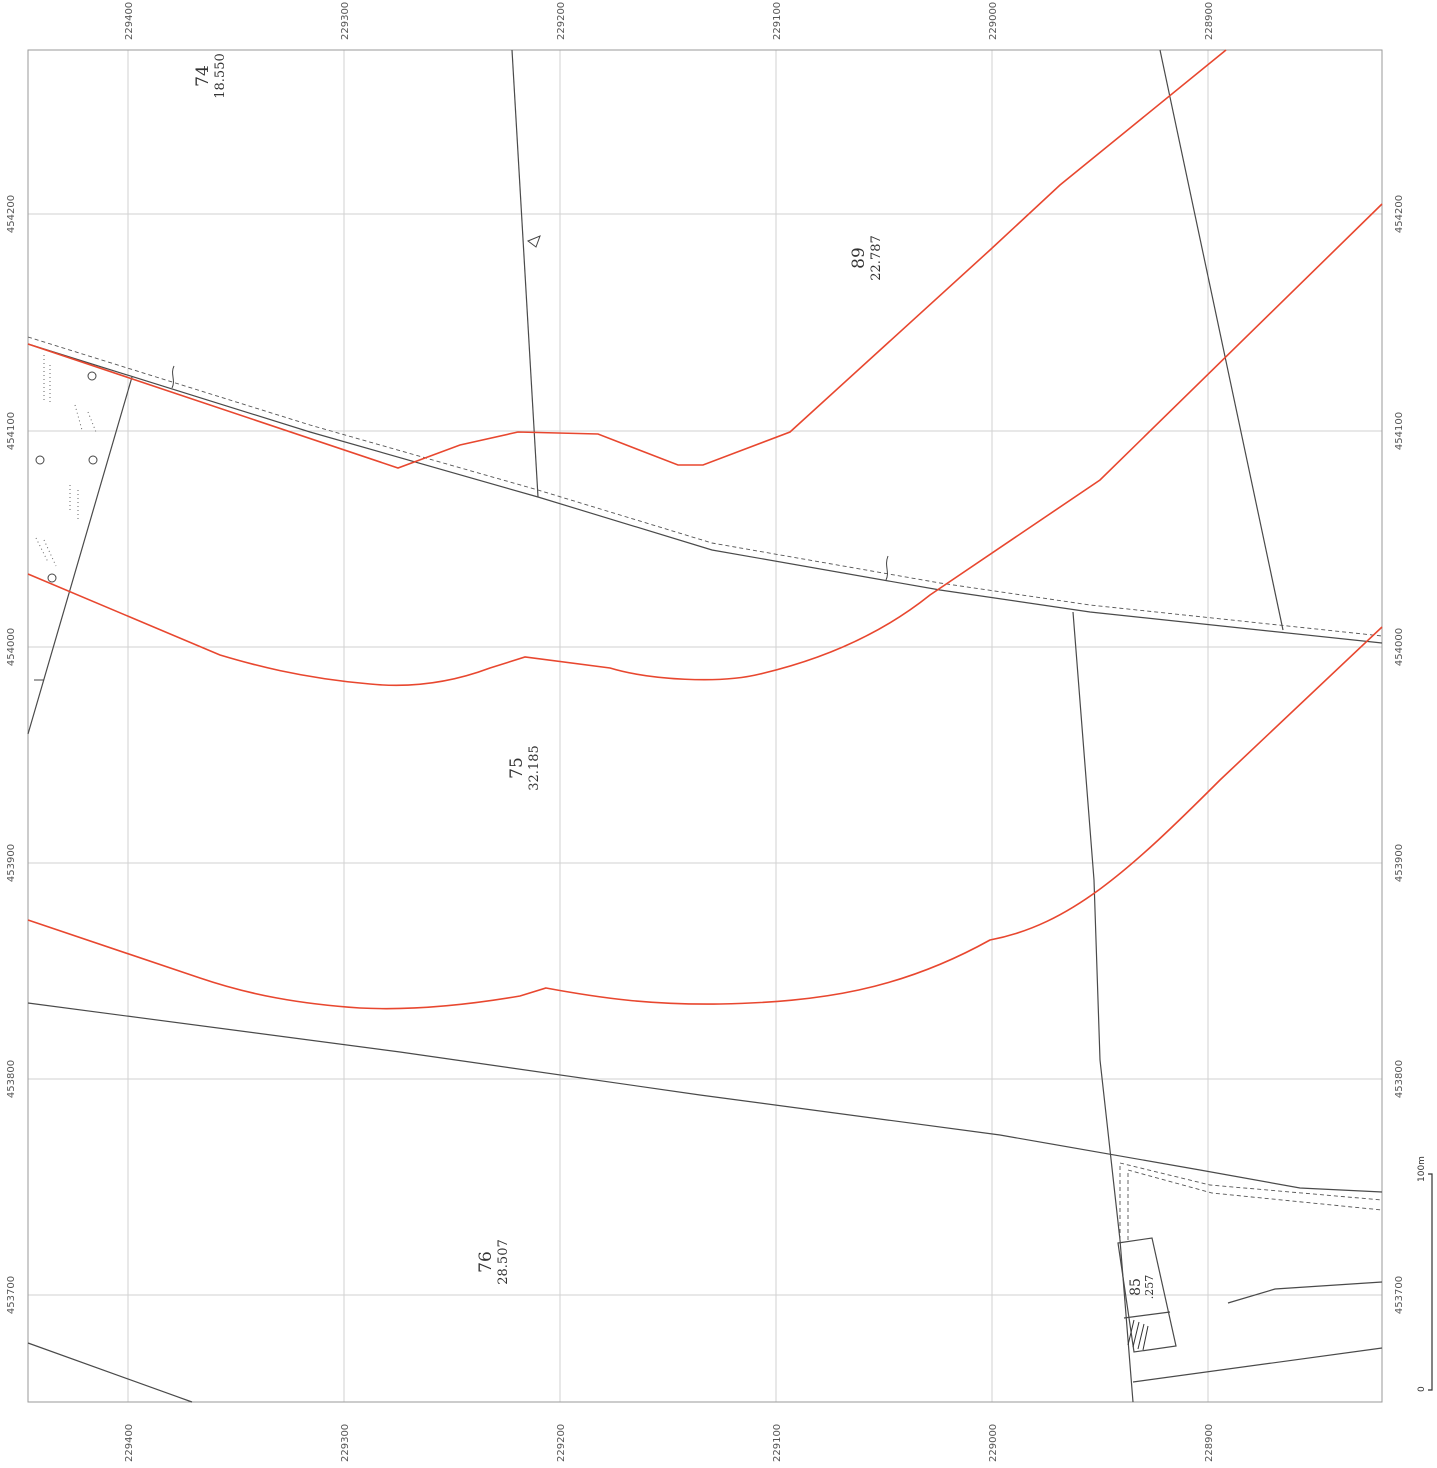 The image size is (1437, 1468). I want to click on parcel-74-label: 74 18.550, so click(210, 76).